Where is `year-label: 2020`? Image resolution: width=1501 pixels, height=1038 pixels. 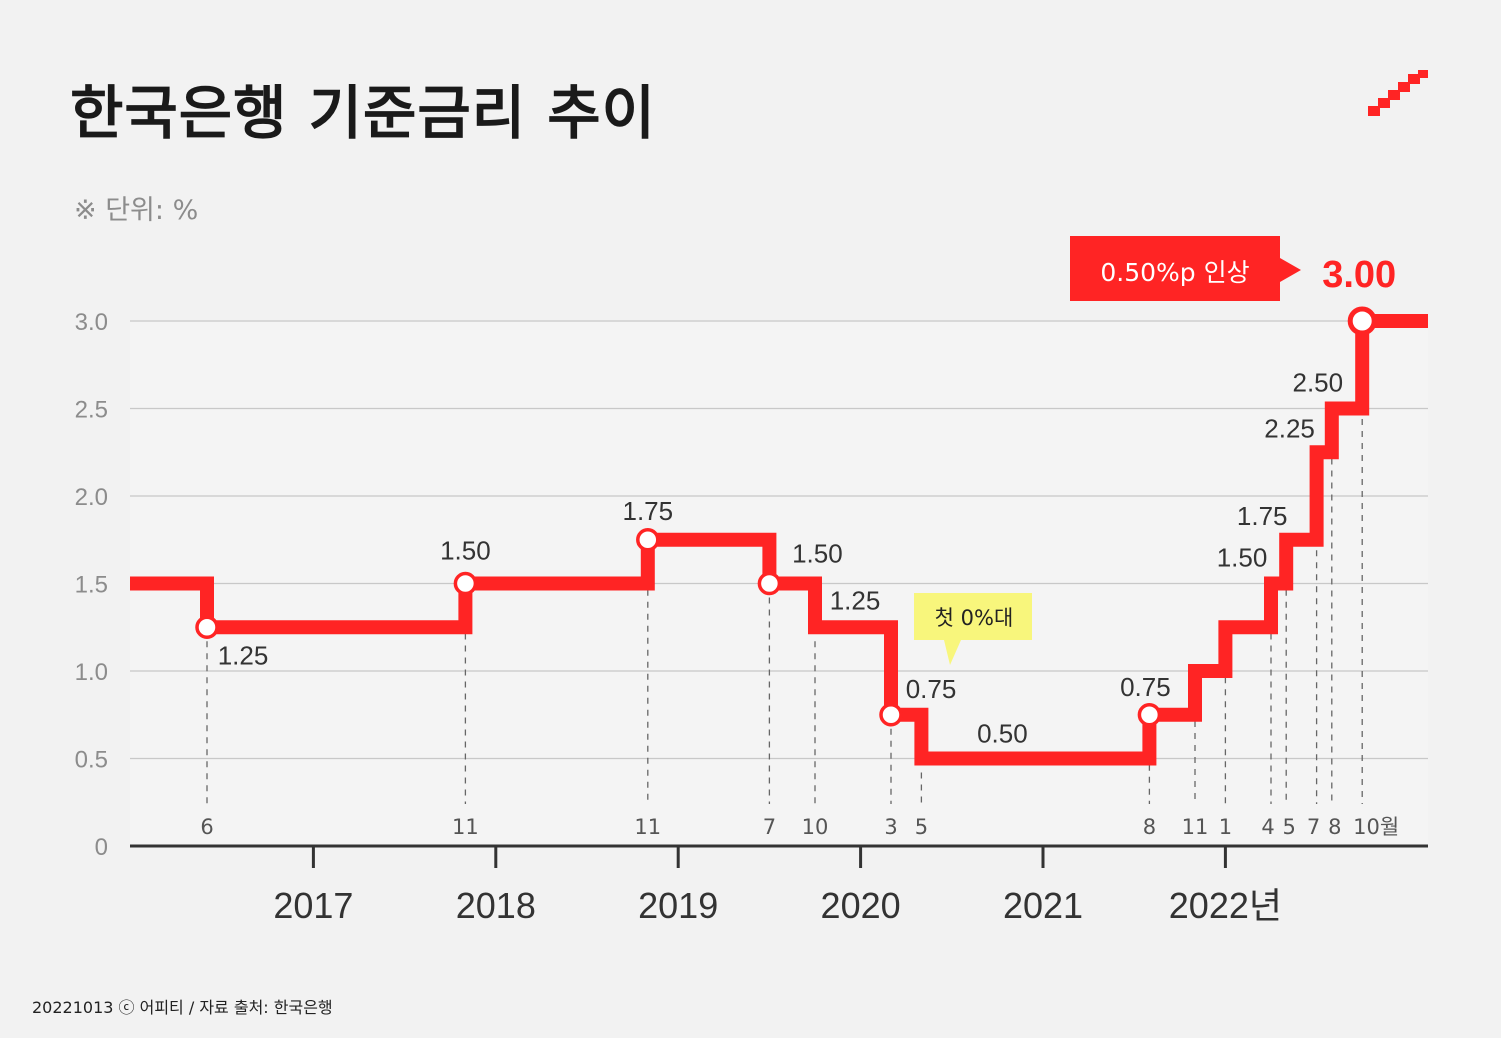
year-label: 2020 is located at coordinates (861, 905).